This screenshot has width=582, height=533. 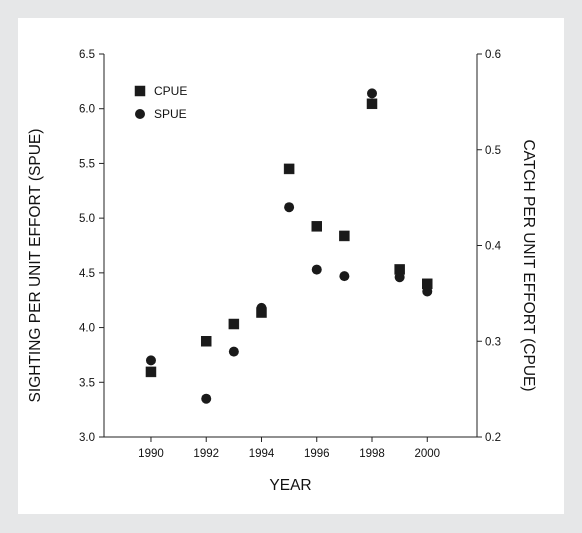 I want to click on left-y-axis-title: SIGHTING PER UNIT EFFORT (SPUE), so click(x=35, y=266).